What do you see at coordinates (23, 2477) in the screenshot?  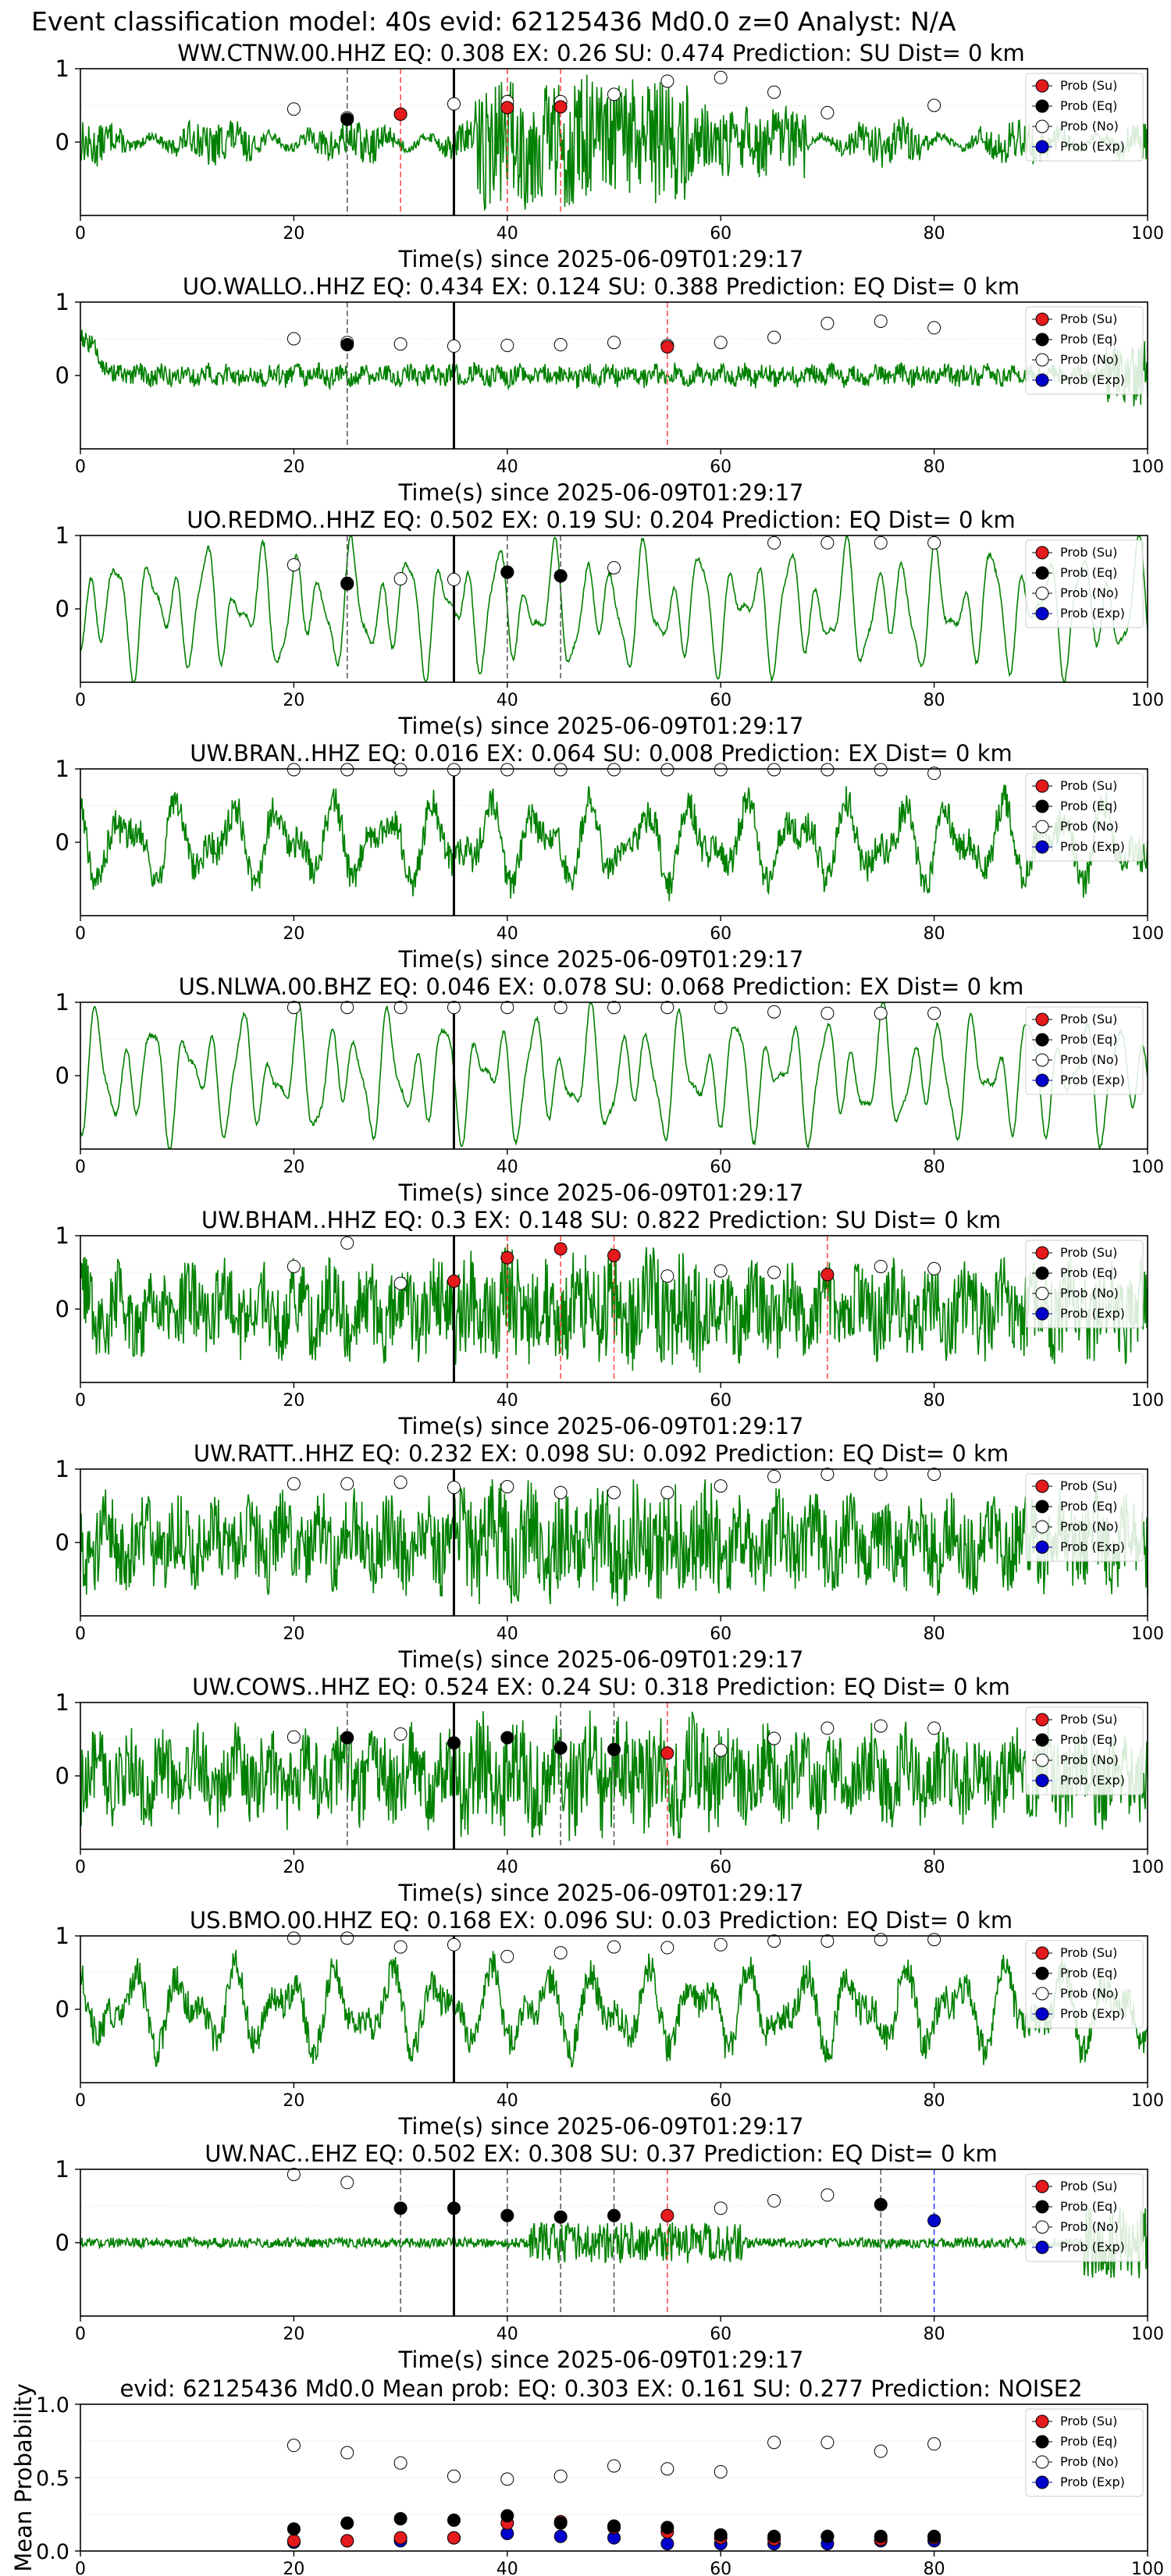 I see `y-axis-label: Mean Probability` at bounding box center [23, 2477].